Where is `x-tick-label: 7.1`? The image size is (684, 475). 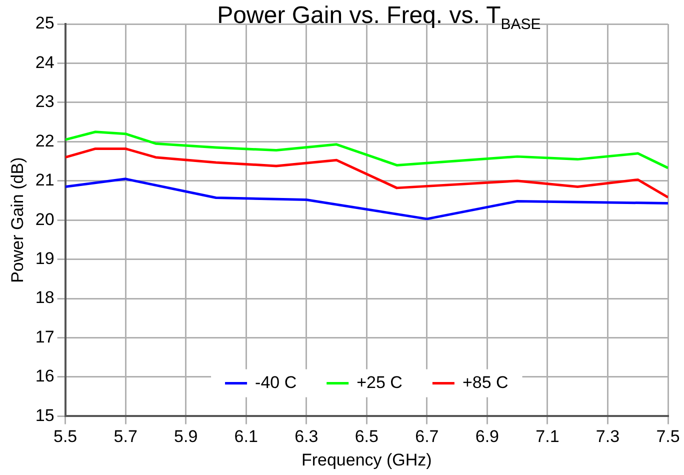 x-tick-label: 7.1 is located at coordinates (548, 436).